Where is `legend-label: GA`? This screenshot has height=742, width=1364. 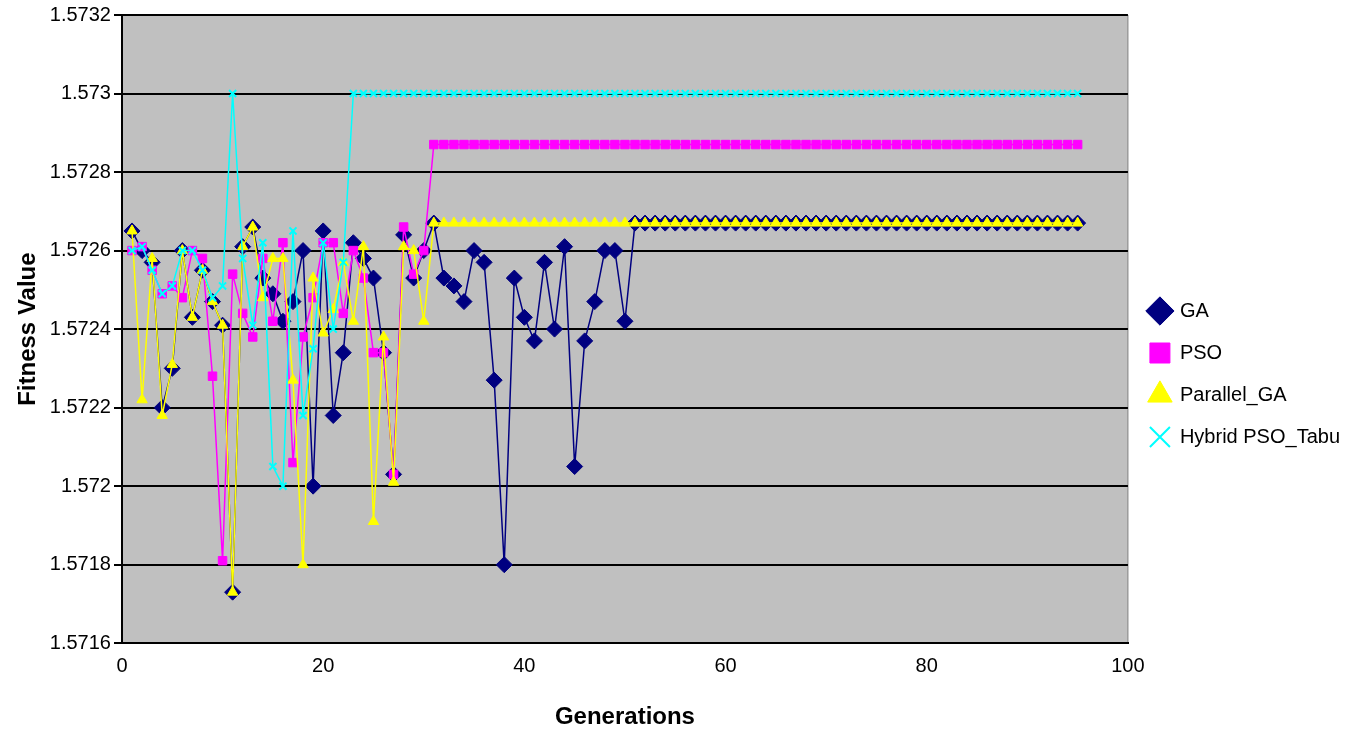
legend-label: GA is located at coordinates (1194, 309).